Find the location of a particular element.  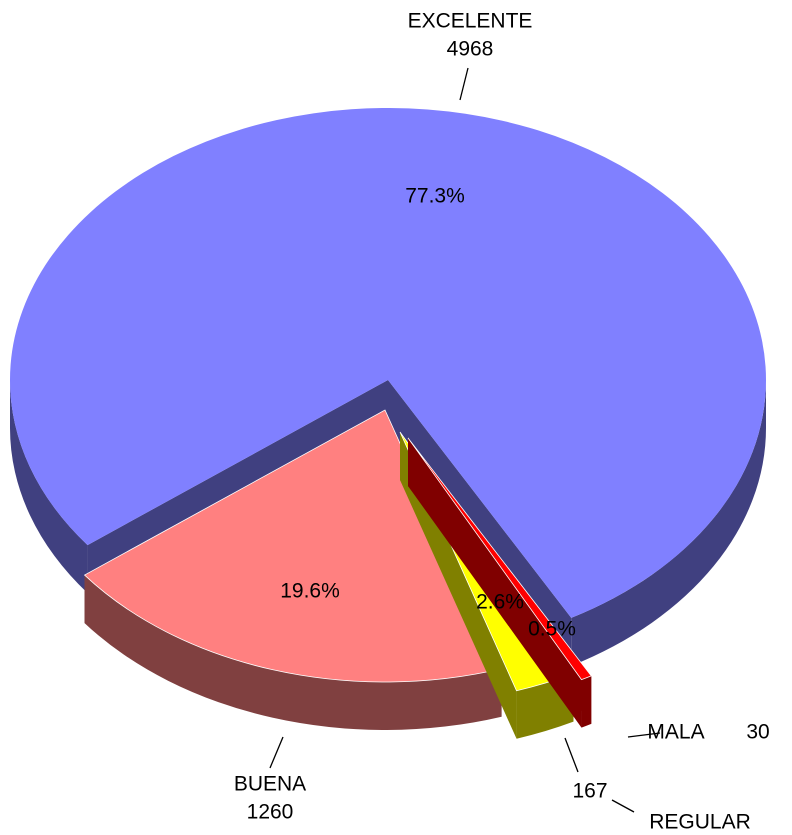

value-label: 4968 is located at coordinates (470, 49).